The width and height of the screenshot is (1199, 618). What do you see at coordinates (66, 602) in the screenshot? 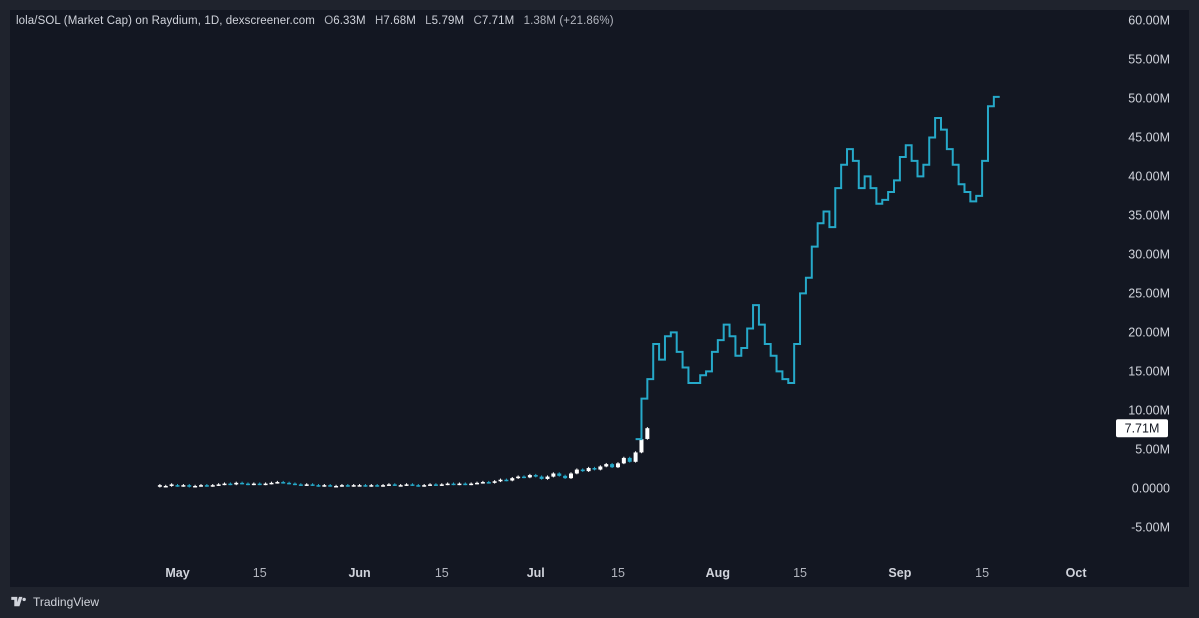
I see `brand-label: TradingView` at bounding box center [66, 602].